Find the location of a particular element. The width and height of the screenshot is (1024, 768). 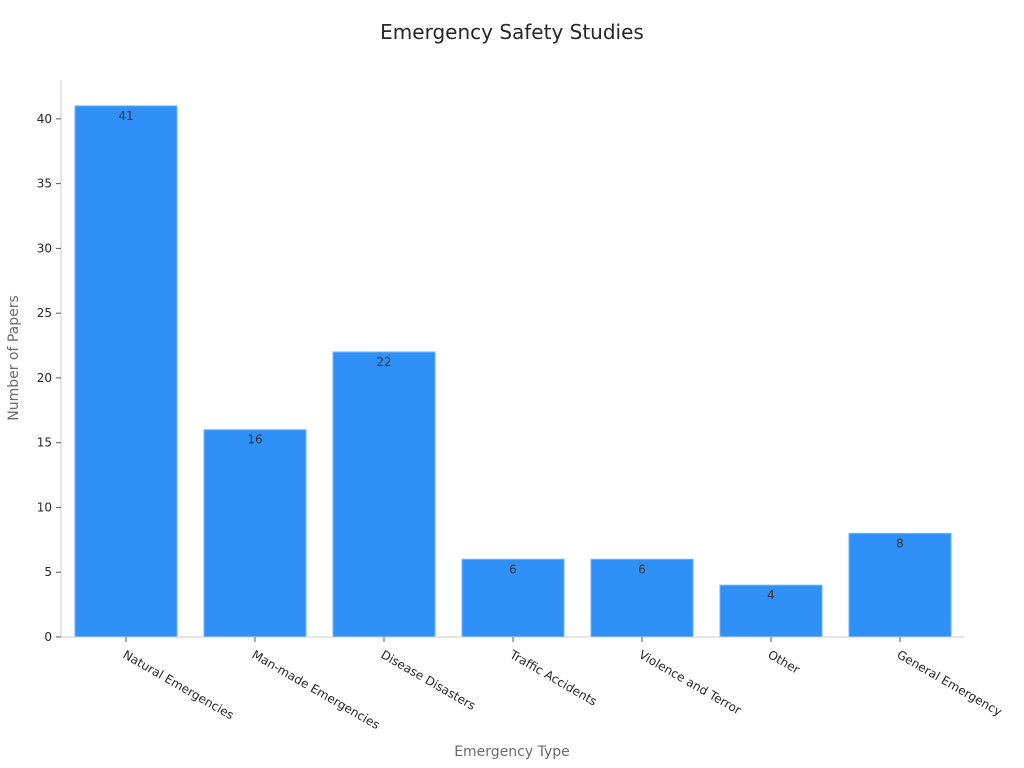

x-tick-label: Natural Emergencies is located at coordinates (179, 684).